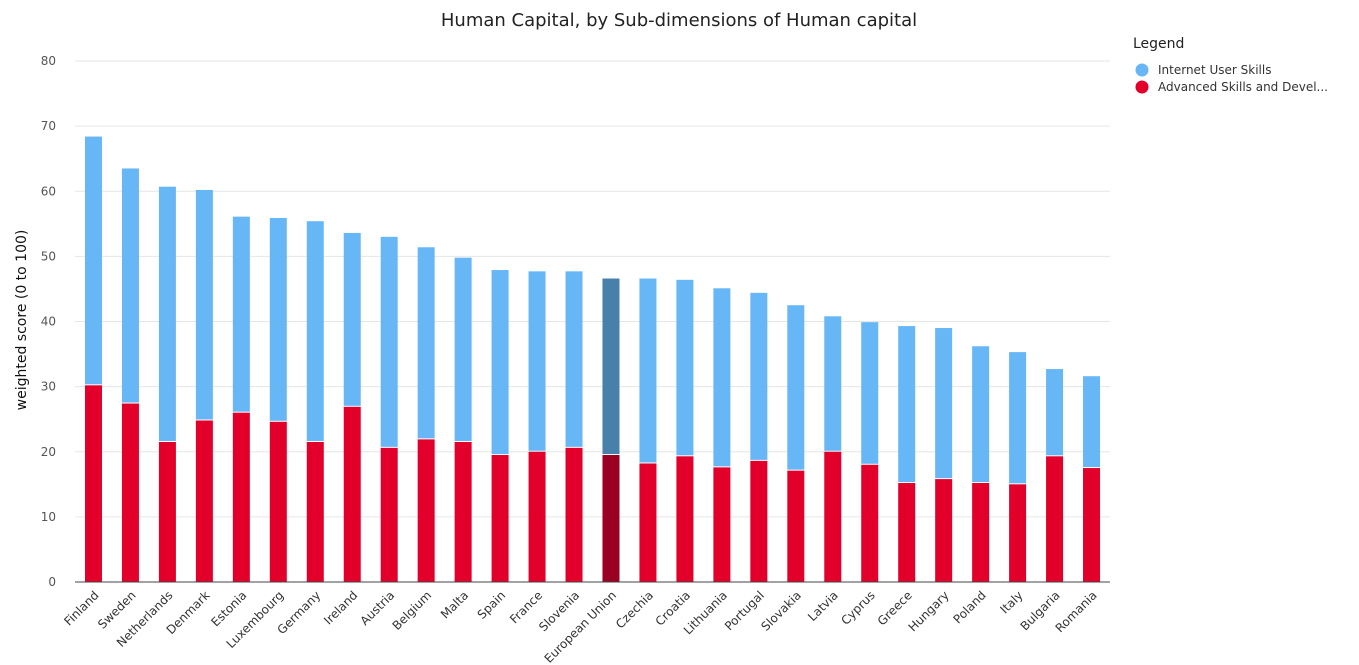  I want to click on bar-advanced-skills-croatia, so click(685, 519).